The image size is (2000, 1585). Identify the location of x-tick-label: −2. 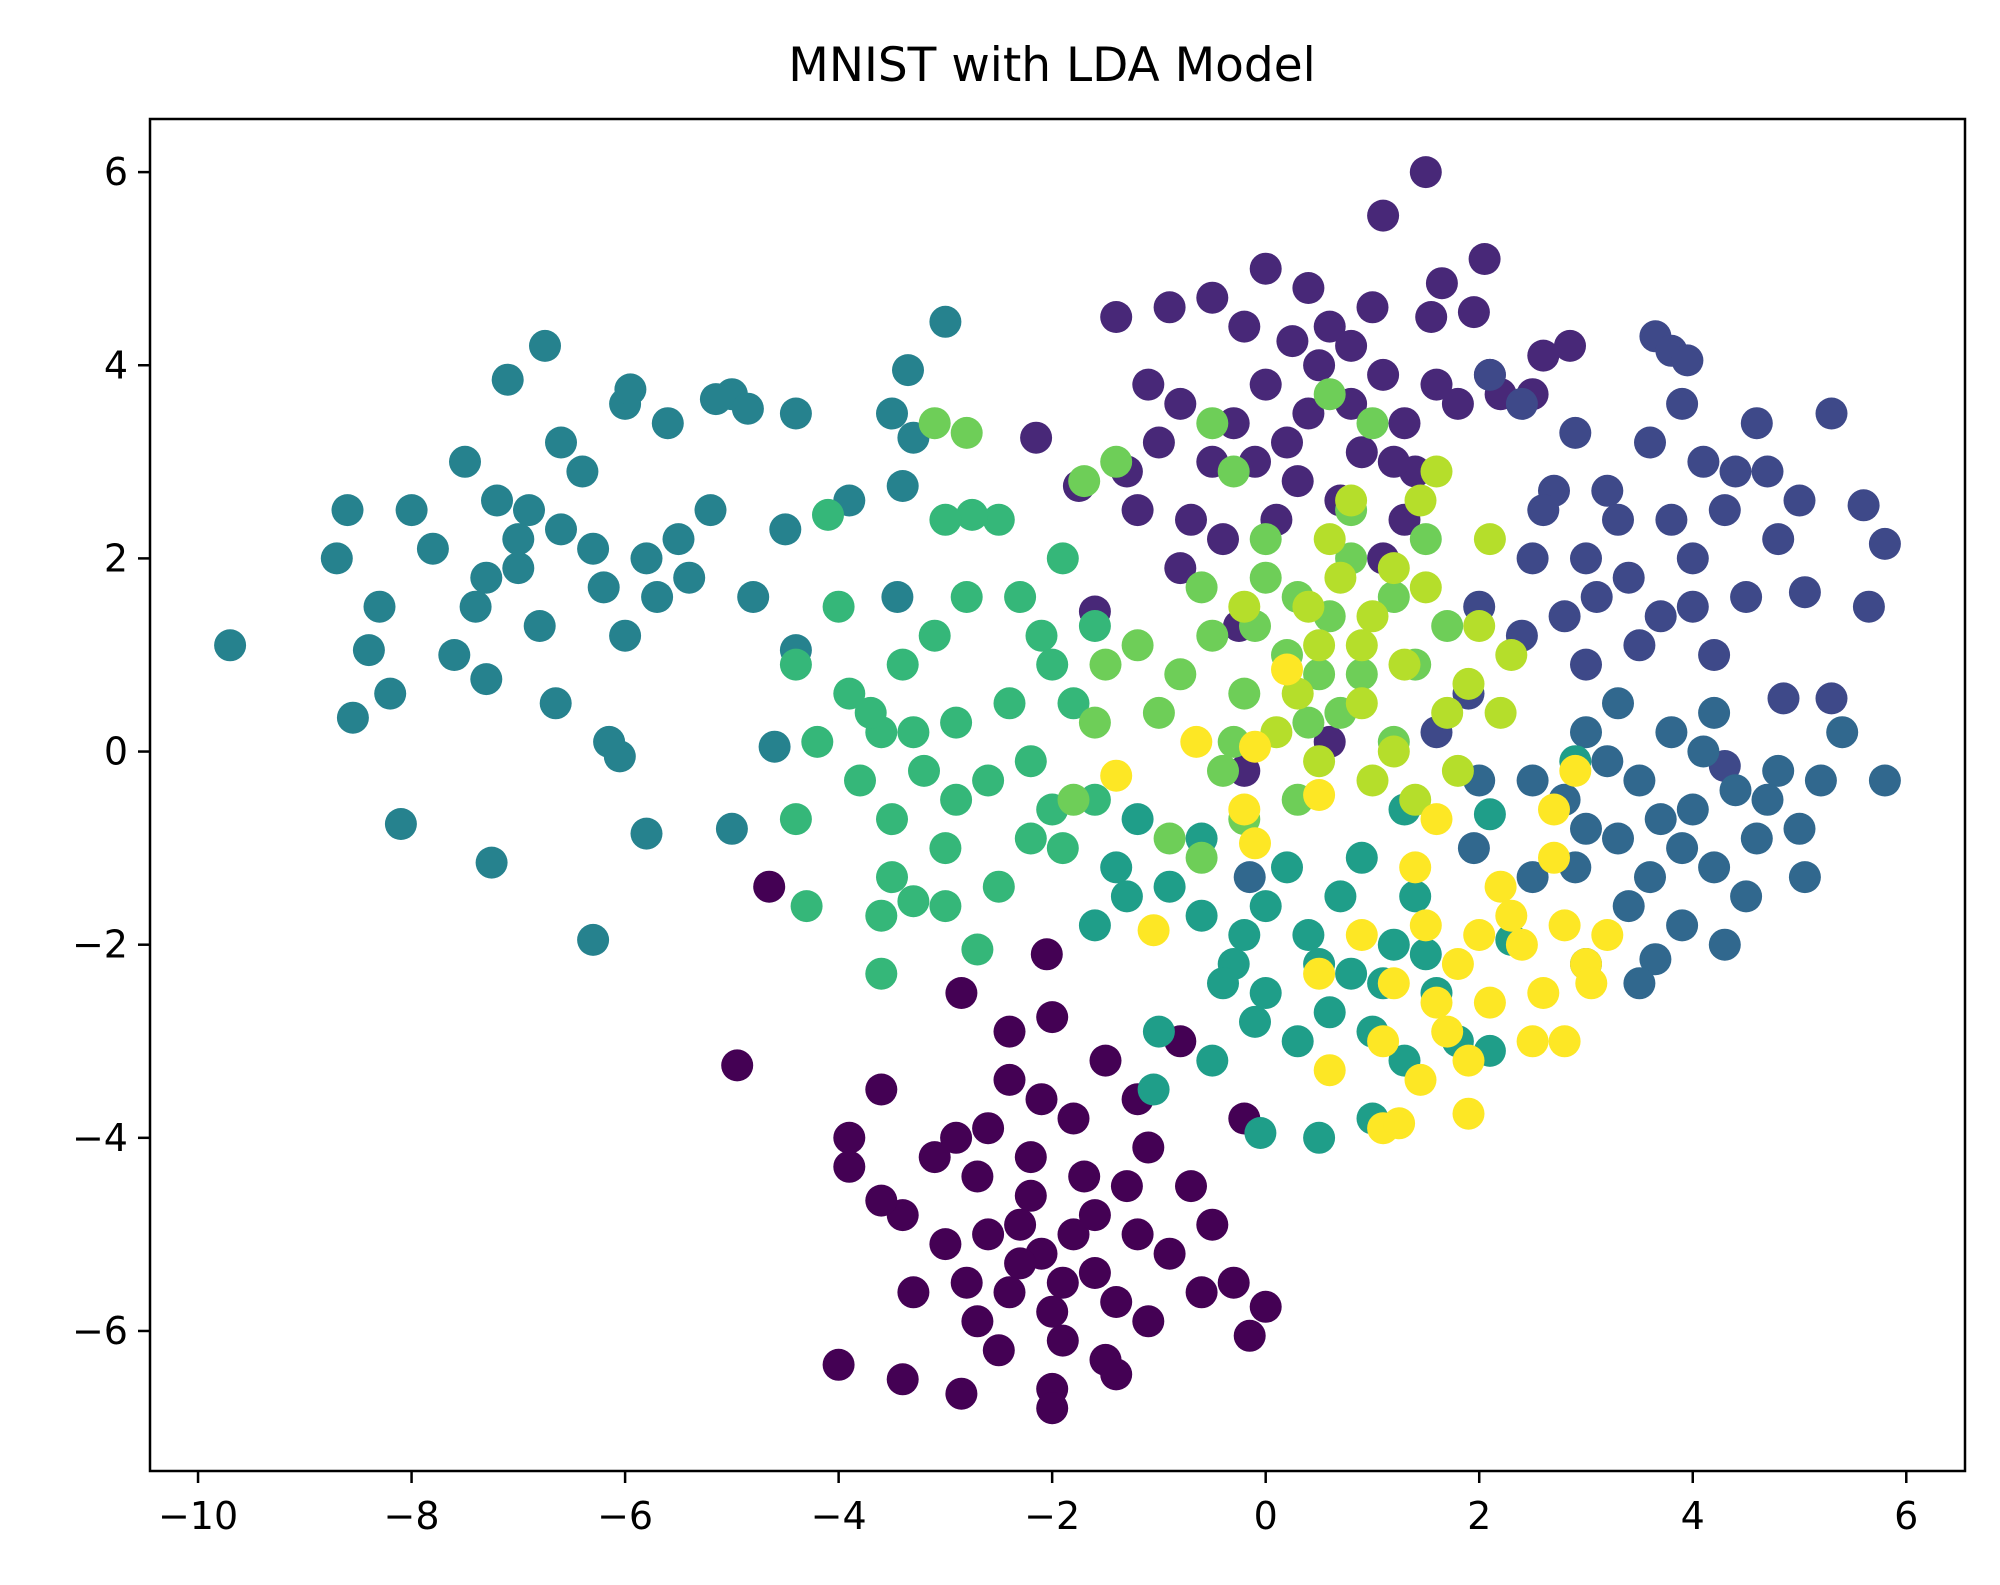
(1052, 1516).